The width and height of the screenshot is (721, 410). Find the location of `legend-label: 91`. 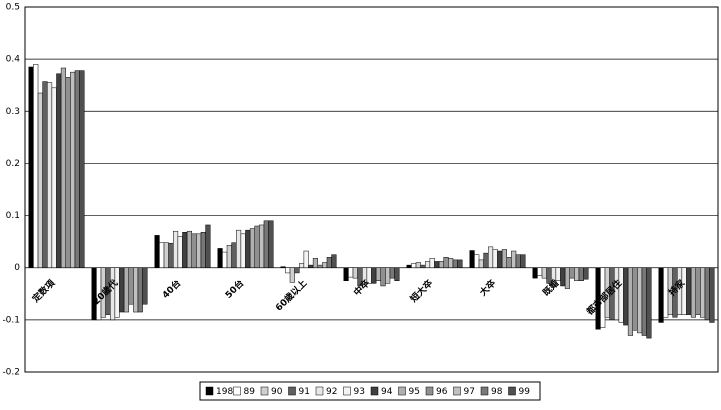

legend-label: 91 is located at coordinates (304, 392).